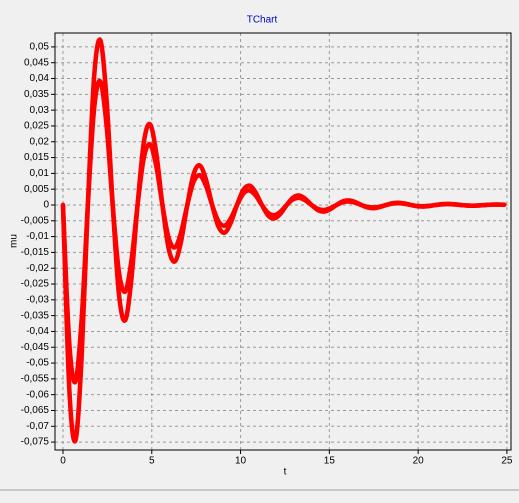 The image size is (519, 503). What do you see at coordinates (262, 20) in the screenshot?
I see `chart-title: TChart` at bounding box center [262, 20].